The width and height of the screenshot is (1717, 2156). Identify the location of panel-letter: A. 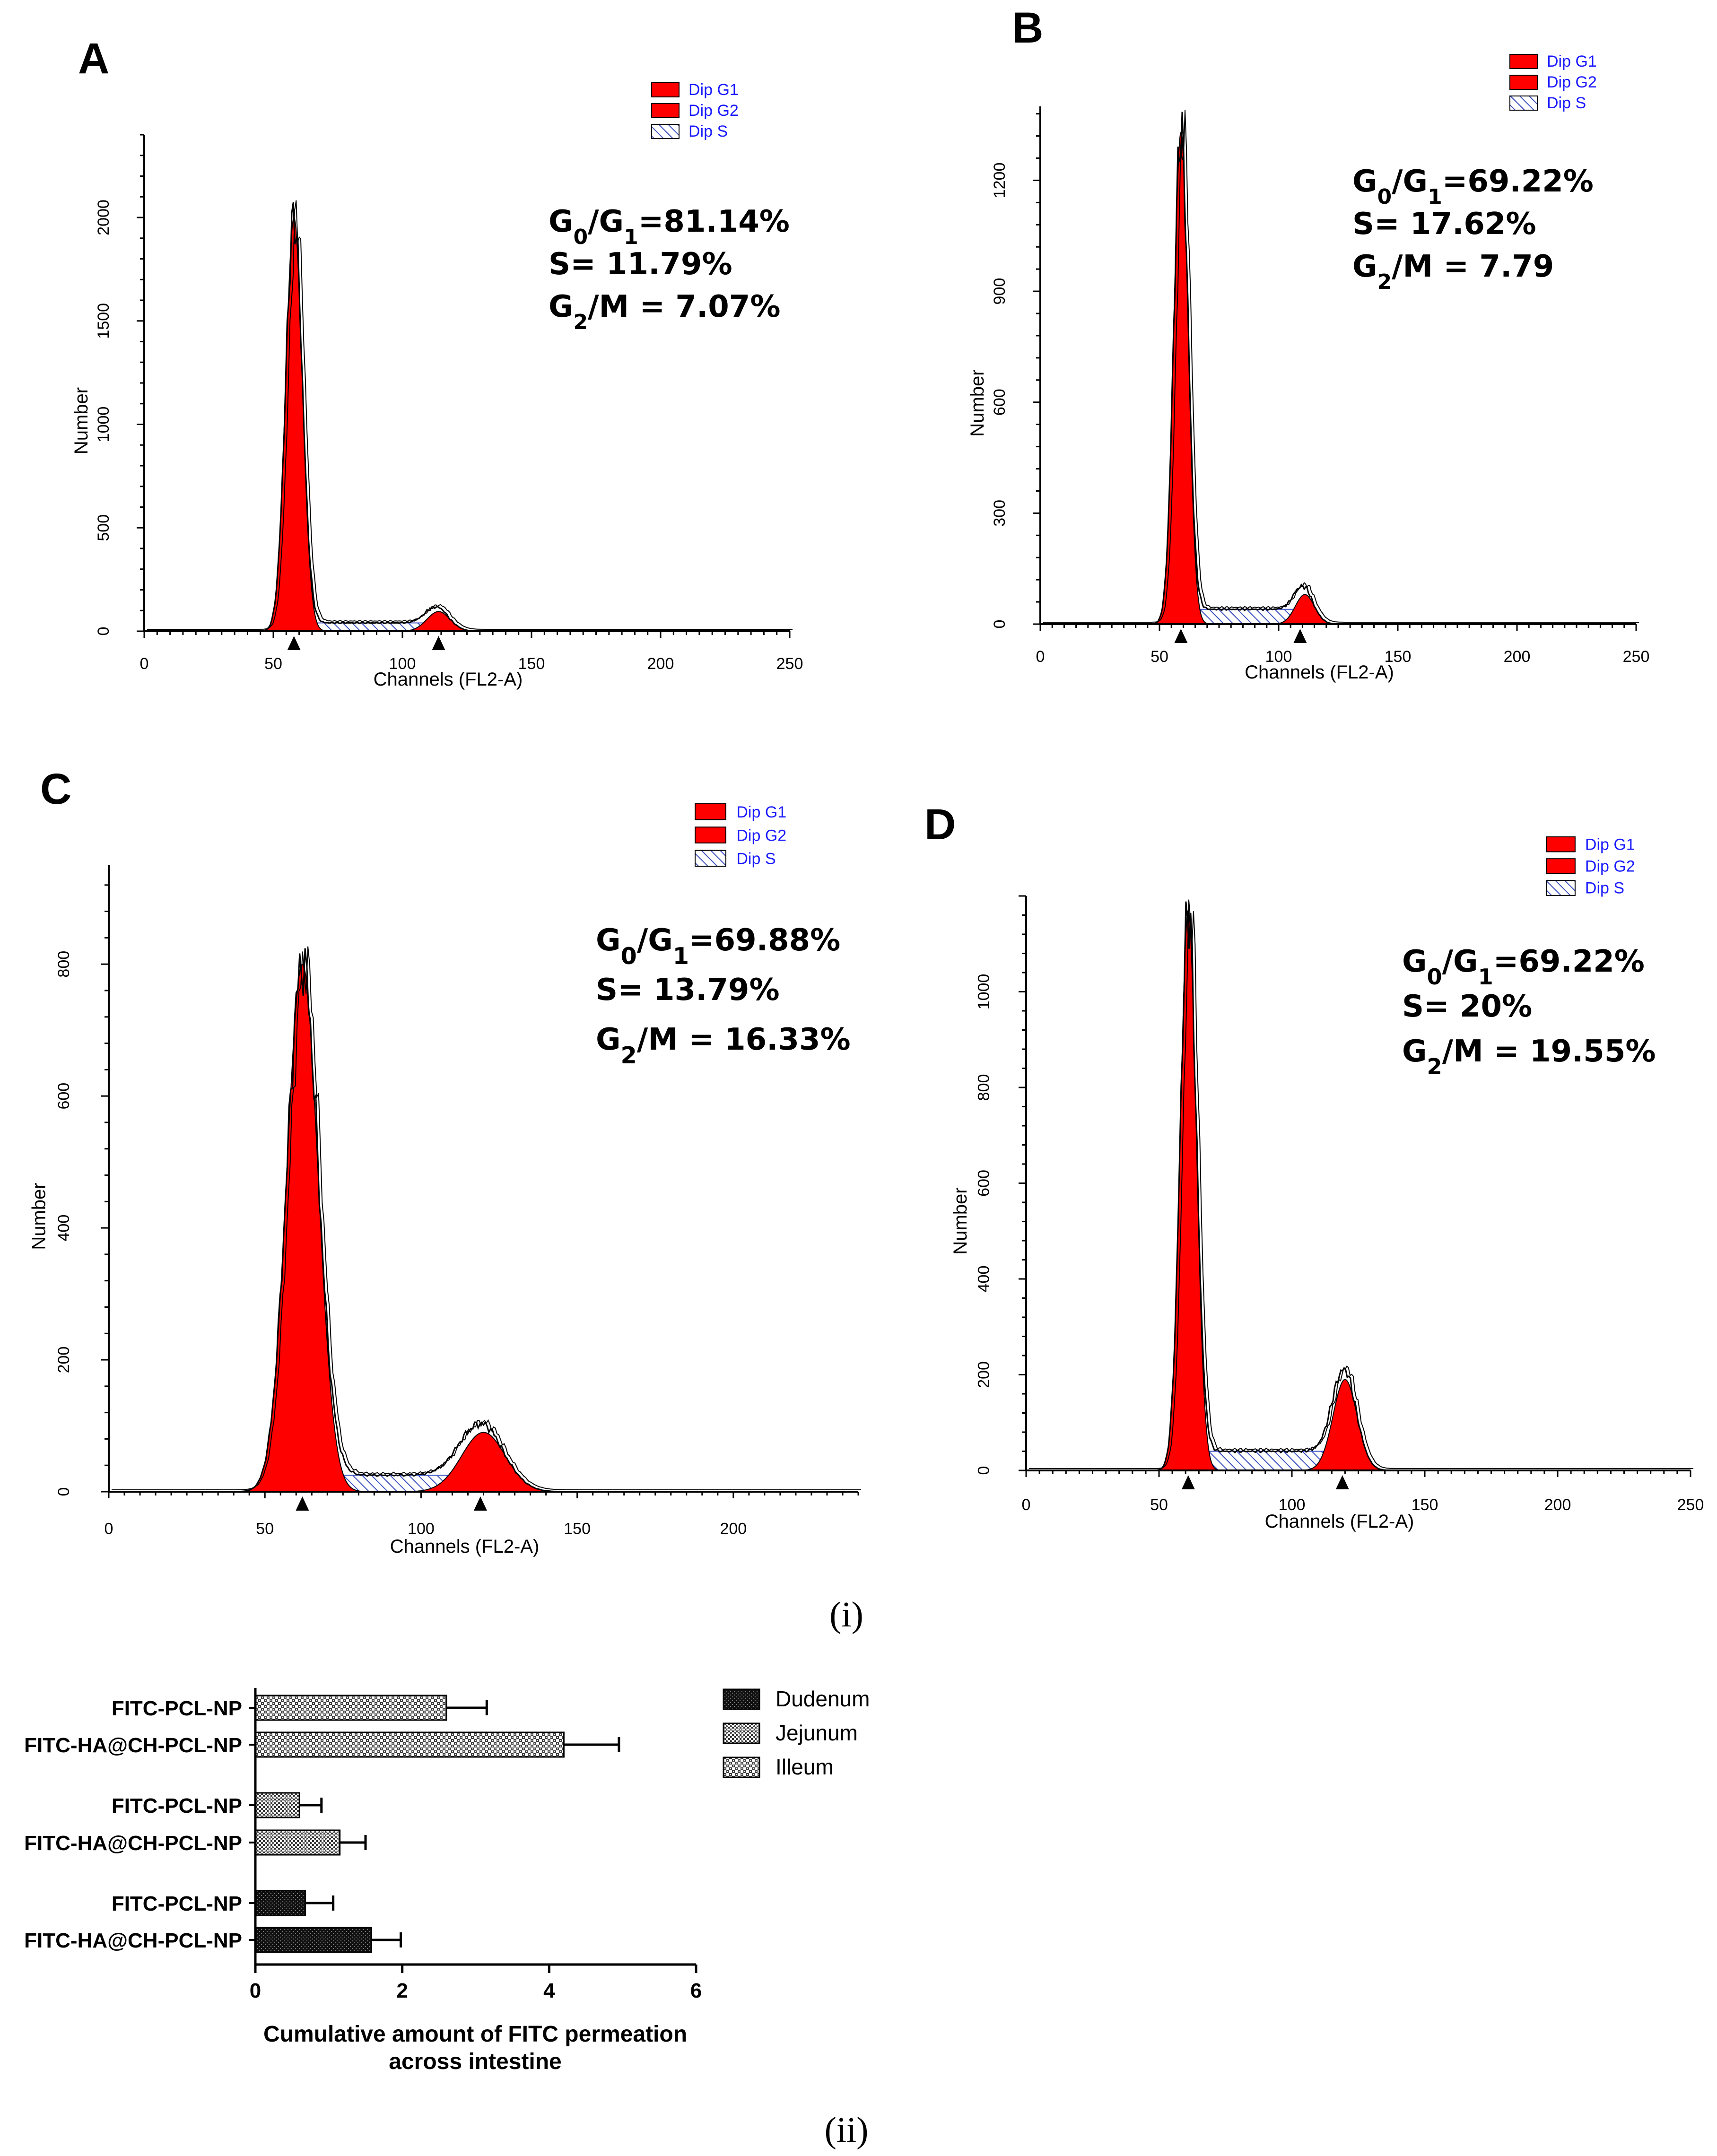
(93, 59).